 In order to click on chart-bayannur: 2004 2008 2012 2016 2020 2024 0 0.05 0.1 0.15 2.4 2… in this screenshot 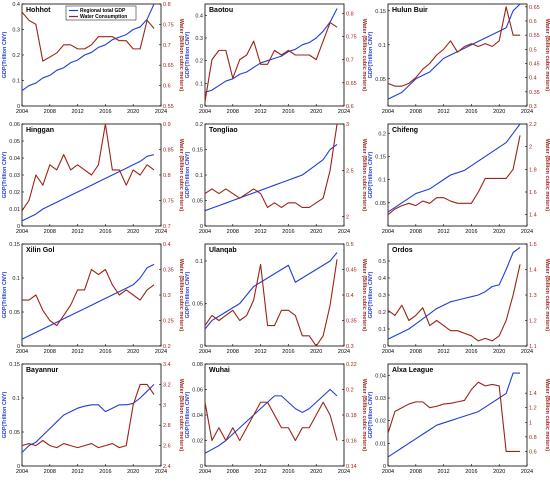, I will do `click(93, 418)`.